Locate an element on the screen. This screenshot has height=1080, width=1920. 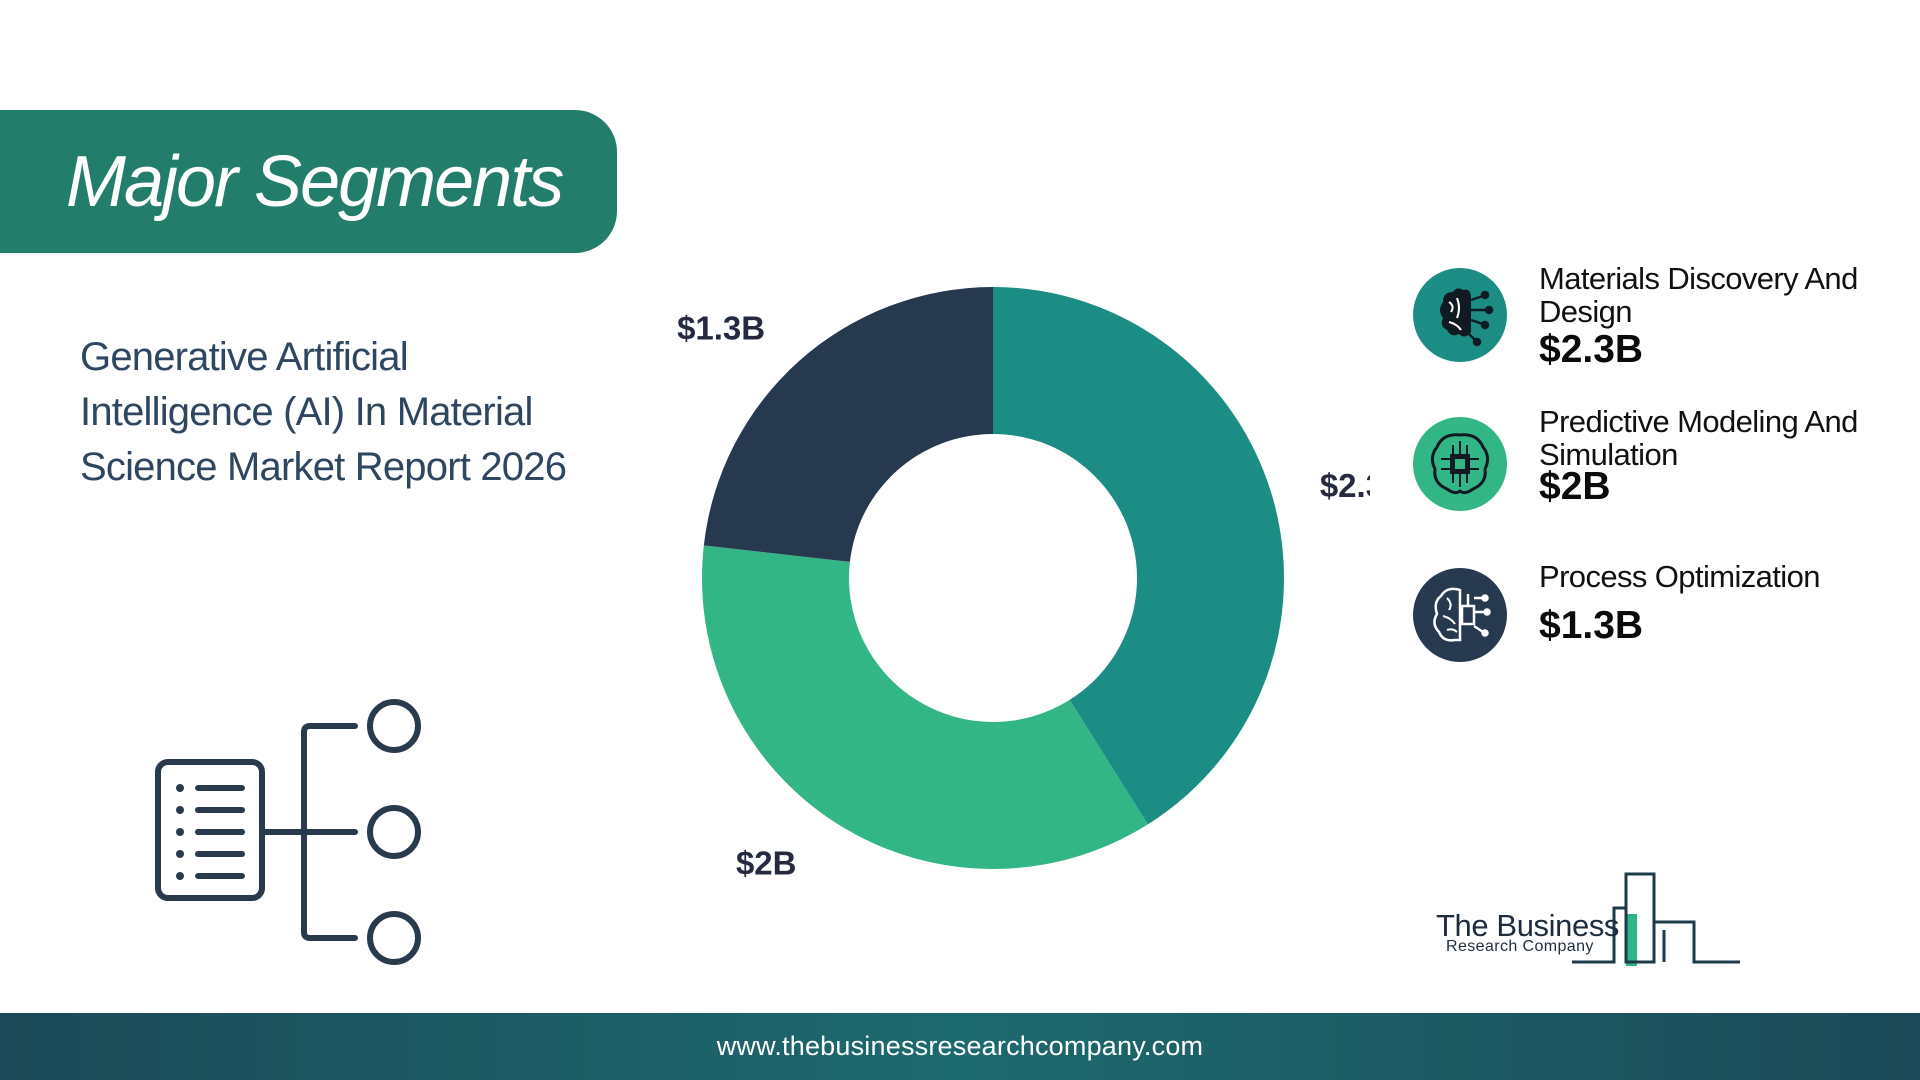
footer-bar: www.thebusinessresearchcompany.com is located at coordinates (960, 1046).